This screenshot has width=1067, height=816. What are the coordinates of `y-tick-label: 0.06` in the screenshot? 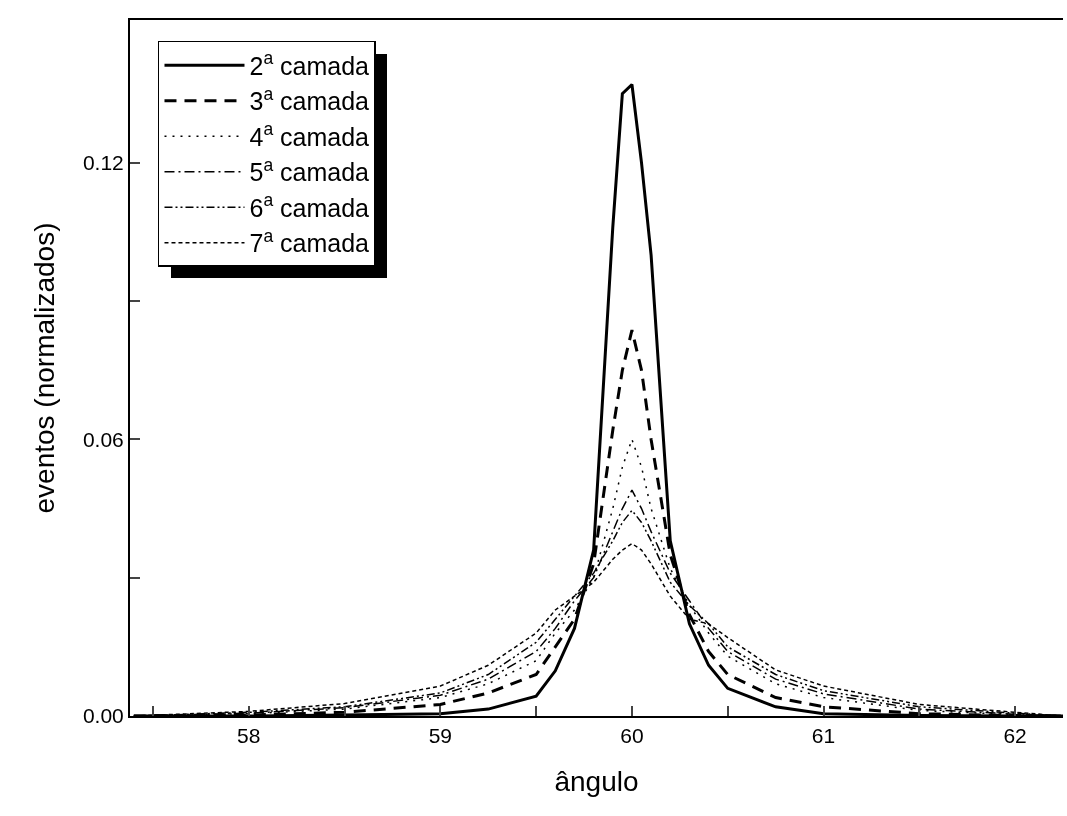 It's located at (103, 439).